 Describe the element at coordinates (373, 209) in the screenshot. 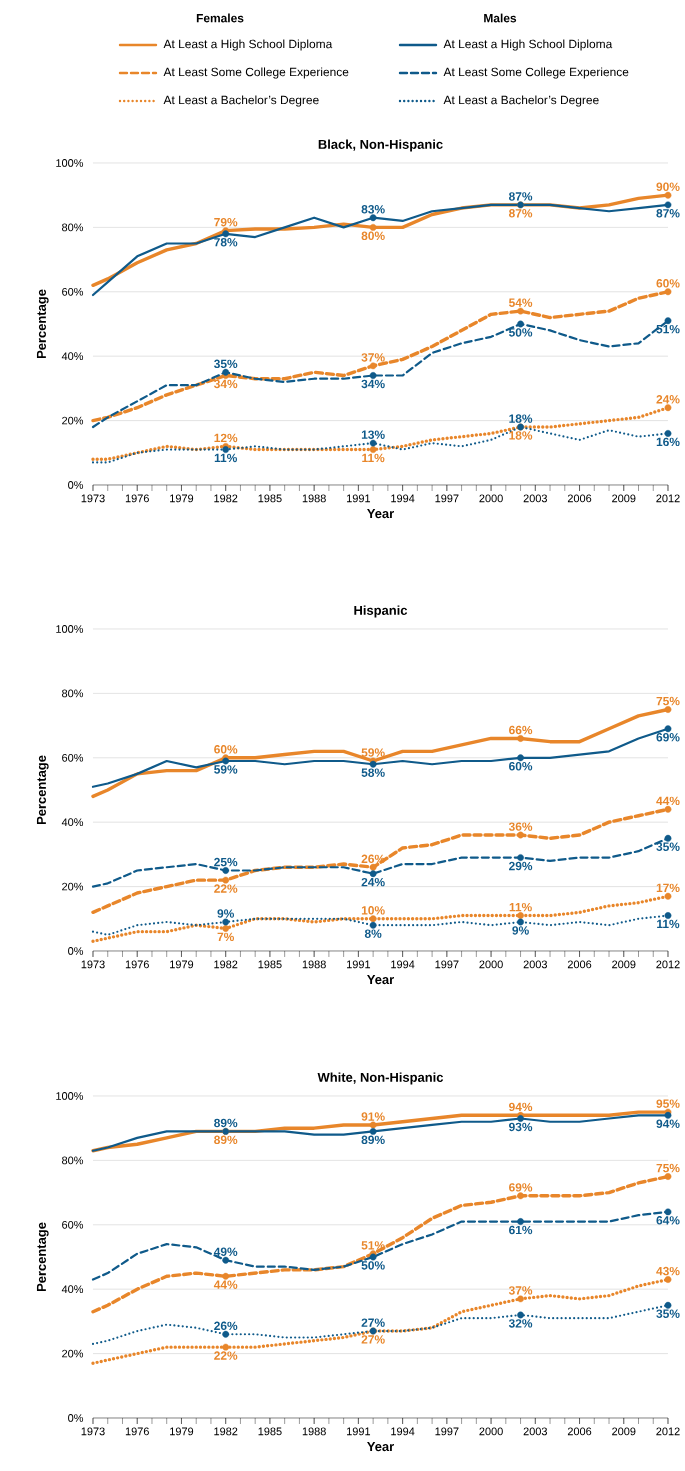

I see `data-label: 83%` at that location.